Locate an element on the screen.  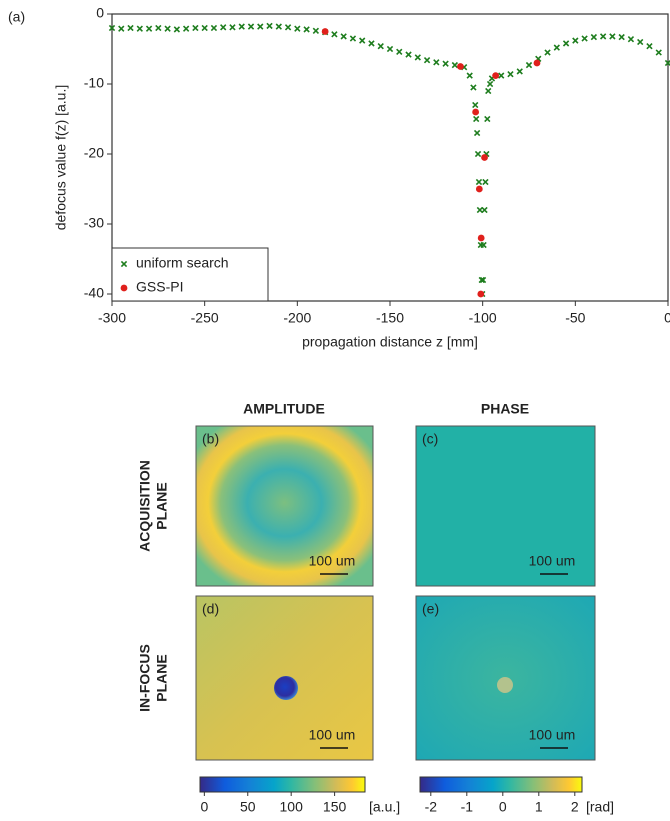
colorbar-tick-label: -2 is located at coordinates (431, 807).